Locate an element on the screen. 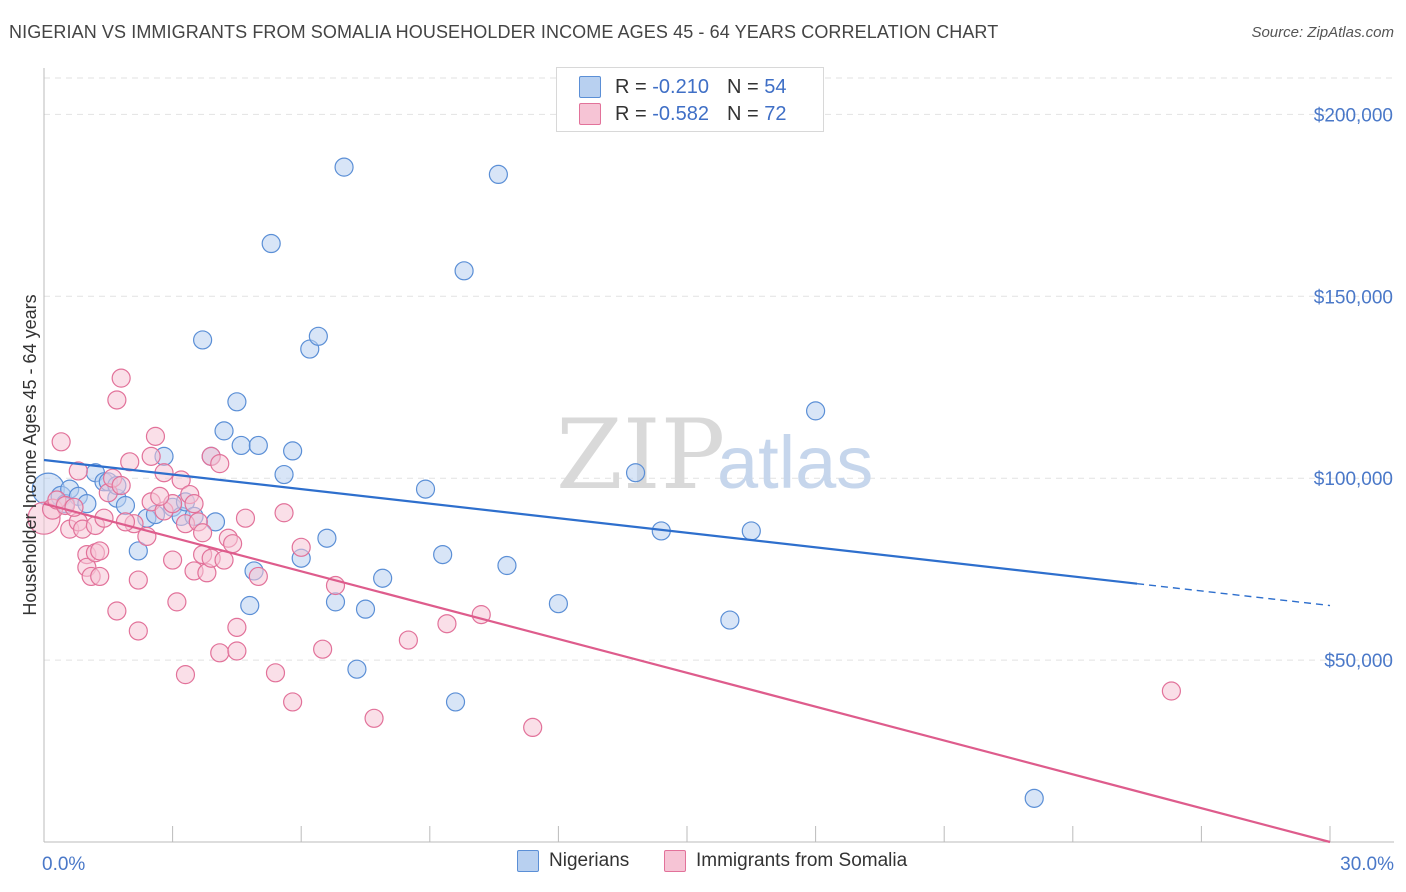  y-tick-label: $100,000 is located at coordinates (1353, 479).